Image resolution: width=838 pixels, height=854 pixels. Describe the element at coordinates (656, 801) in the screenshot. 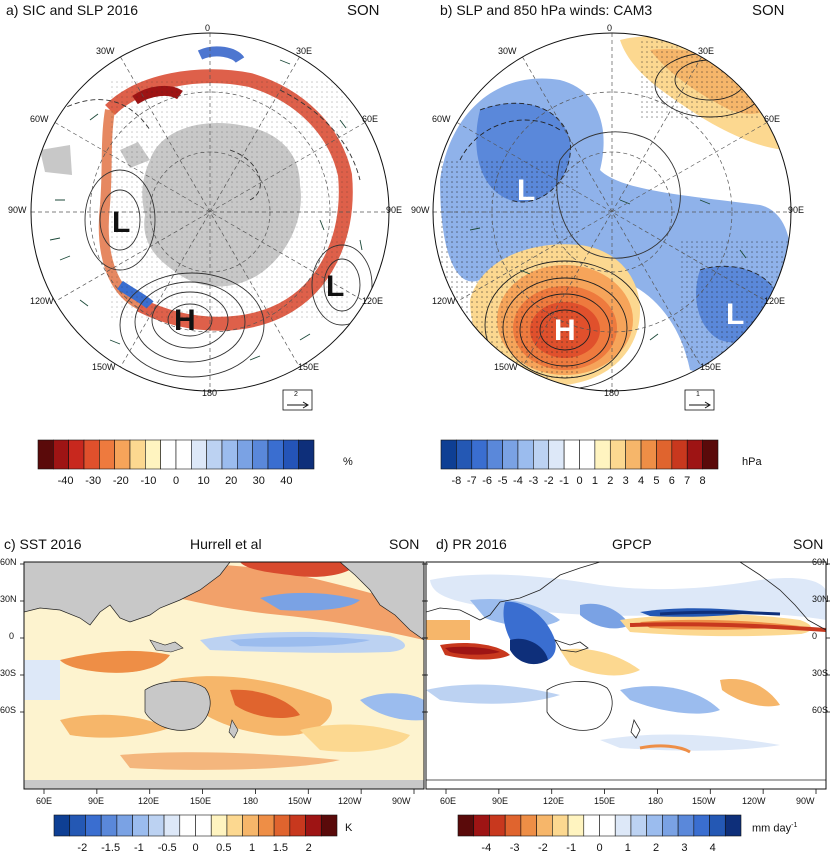

I see `panel-d-lon-label: 180` at that location.